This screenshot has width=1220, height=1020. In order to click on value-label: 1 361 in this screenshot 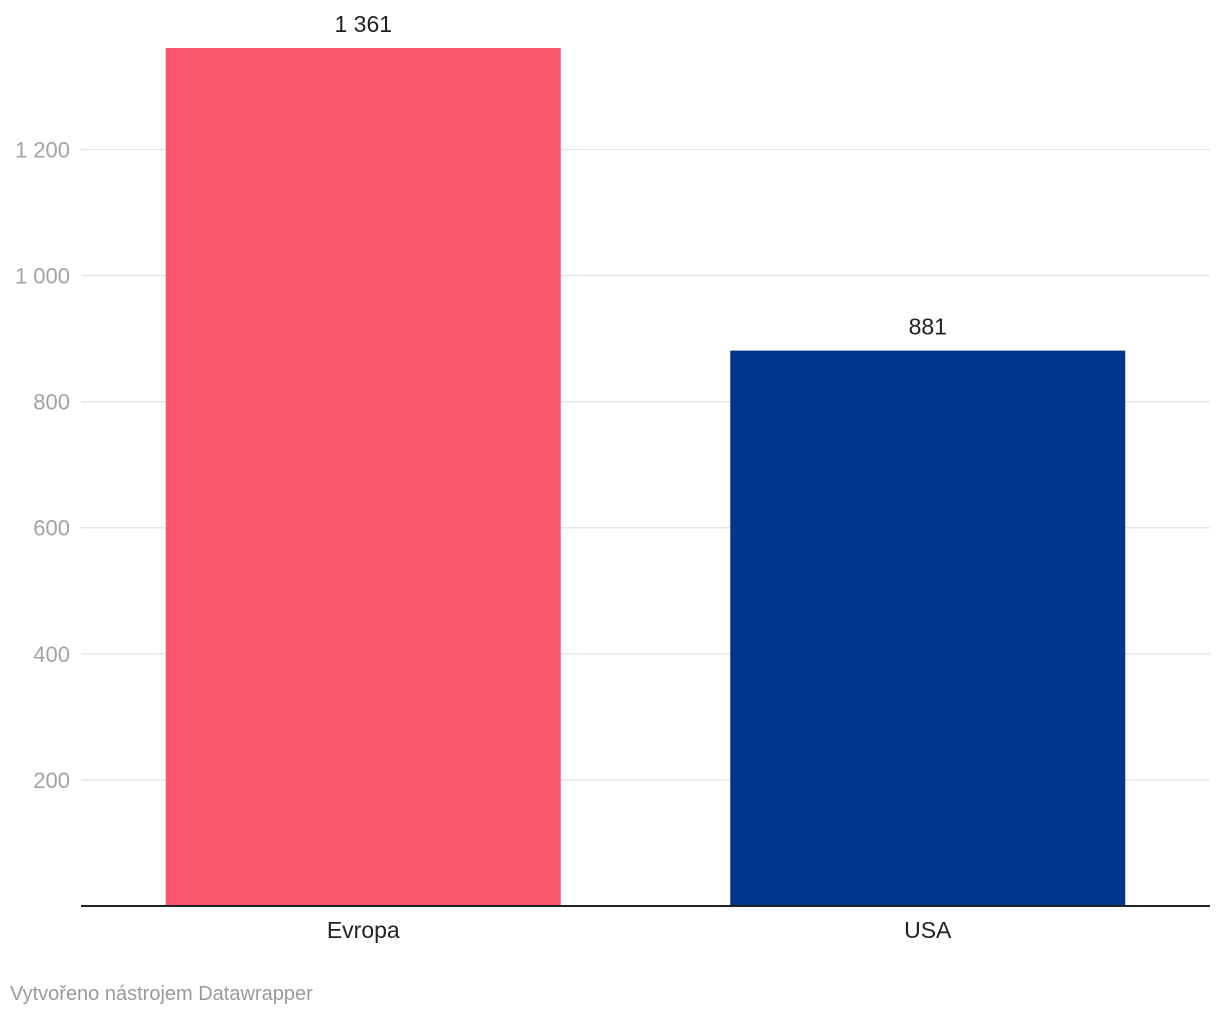, I will do `click(363, 24)`.